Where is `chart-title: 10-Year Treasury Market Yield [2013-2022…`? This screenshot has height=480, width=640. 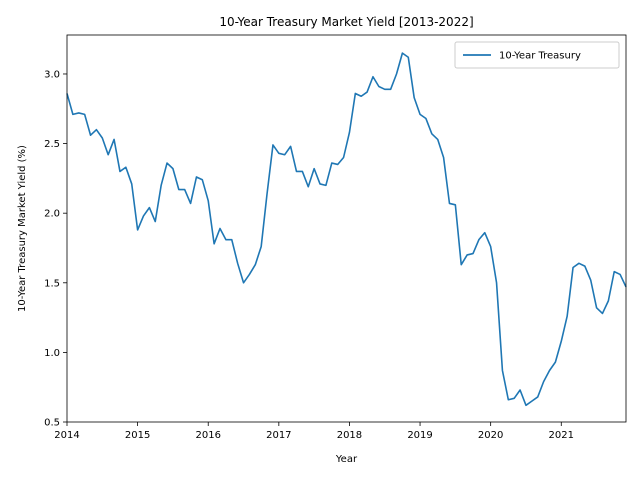
chart-title: 10-Year Treasury Market Yield [2013-2022… is located at coordinates (346, 22).